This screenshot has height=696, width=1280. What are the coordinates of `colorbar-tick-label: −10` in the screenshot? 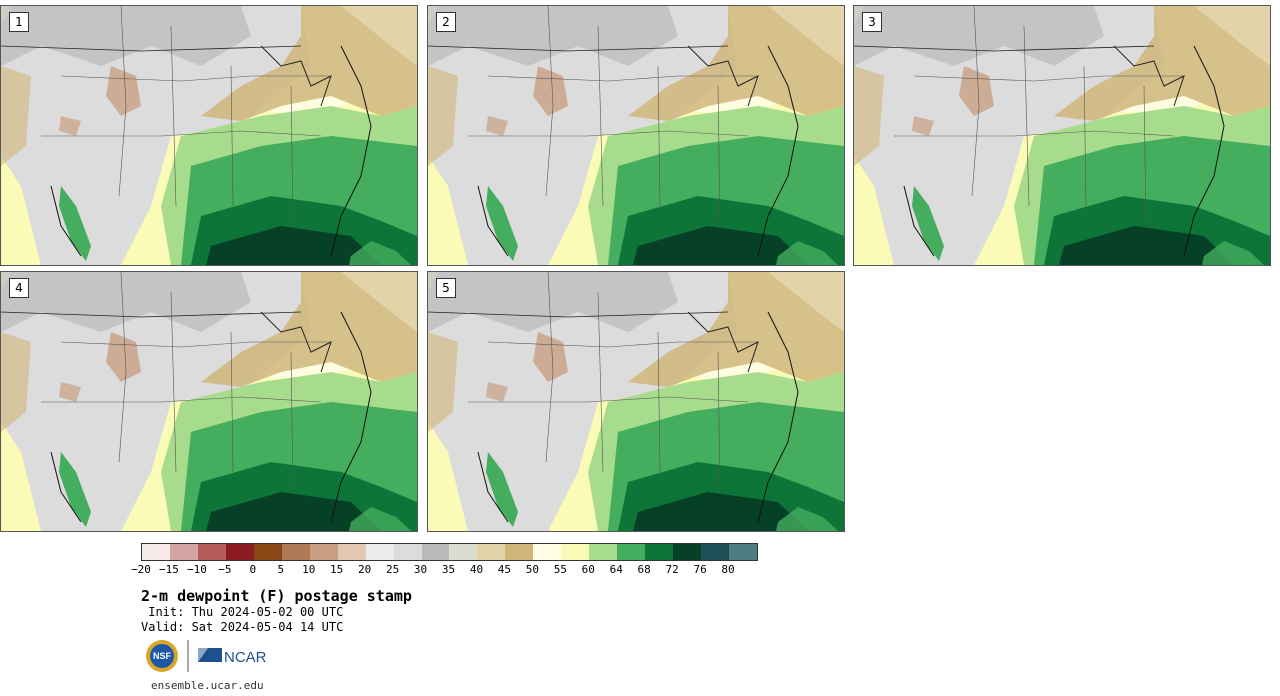 It's located at (196, 569).